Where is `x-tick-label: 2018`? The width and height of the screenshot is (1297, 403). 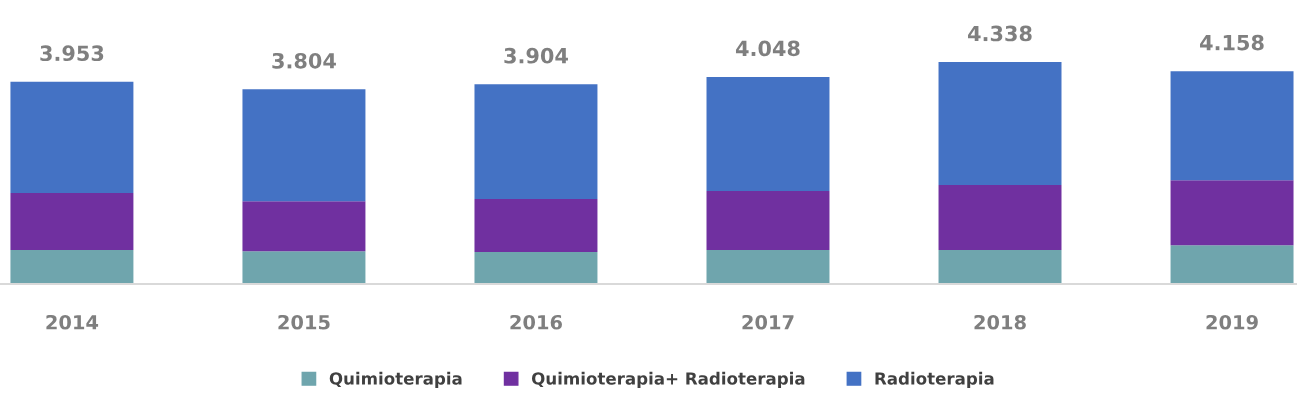 x-tick-label: 2018 is located at coordinates (1000, 322).